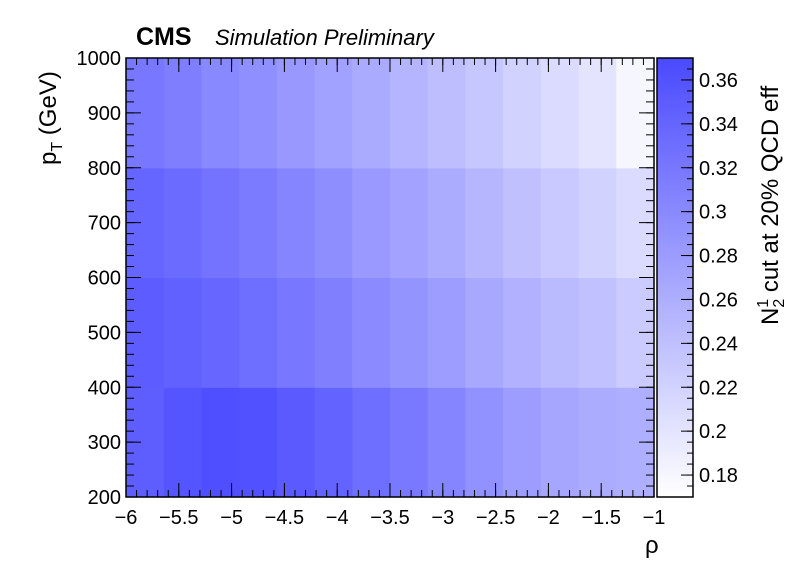  Describe the element at coordinates (231, 518) in the screenshot. I see `x-tick-label: −5` at that location.